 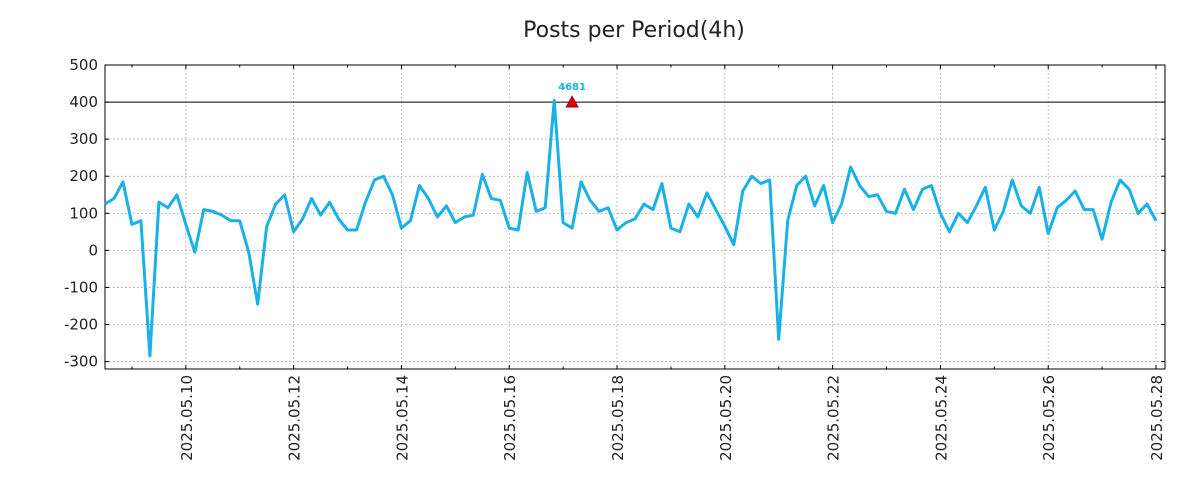 What do you see at coordinates (726, 418) in the screenshot?
I see `x-tick-label: 2025.05.20` at bounding box center [726, 418].